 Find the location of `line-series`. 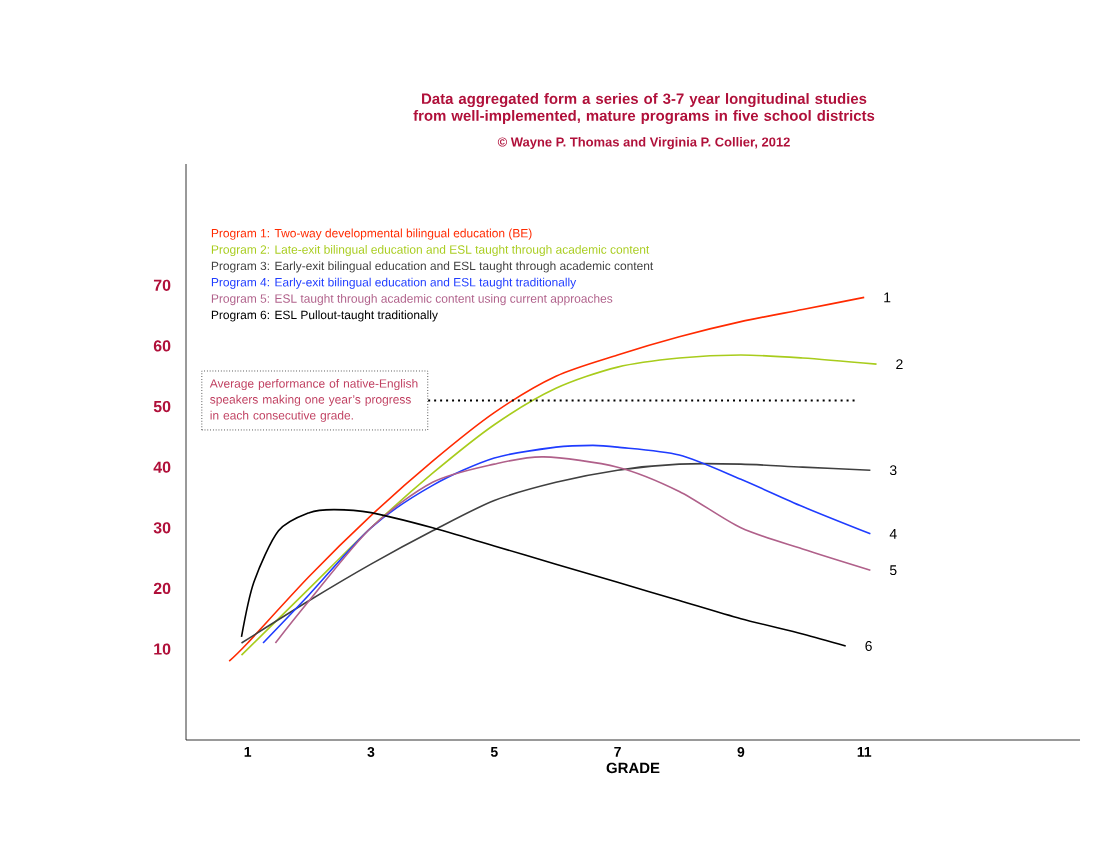

line-series is located at coordinates (543, 577).